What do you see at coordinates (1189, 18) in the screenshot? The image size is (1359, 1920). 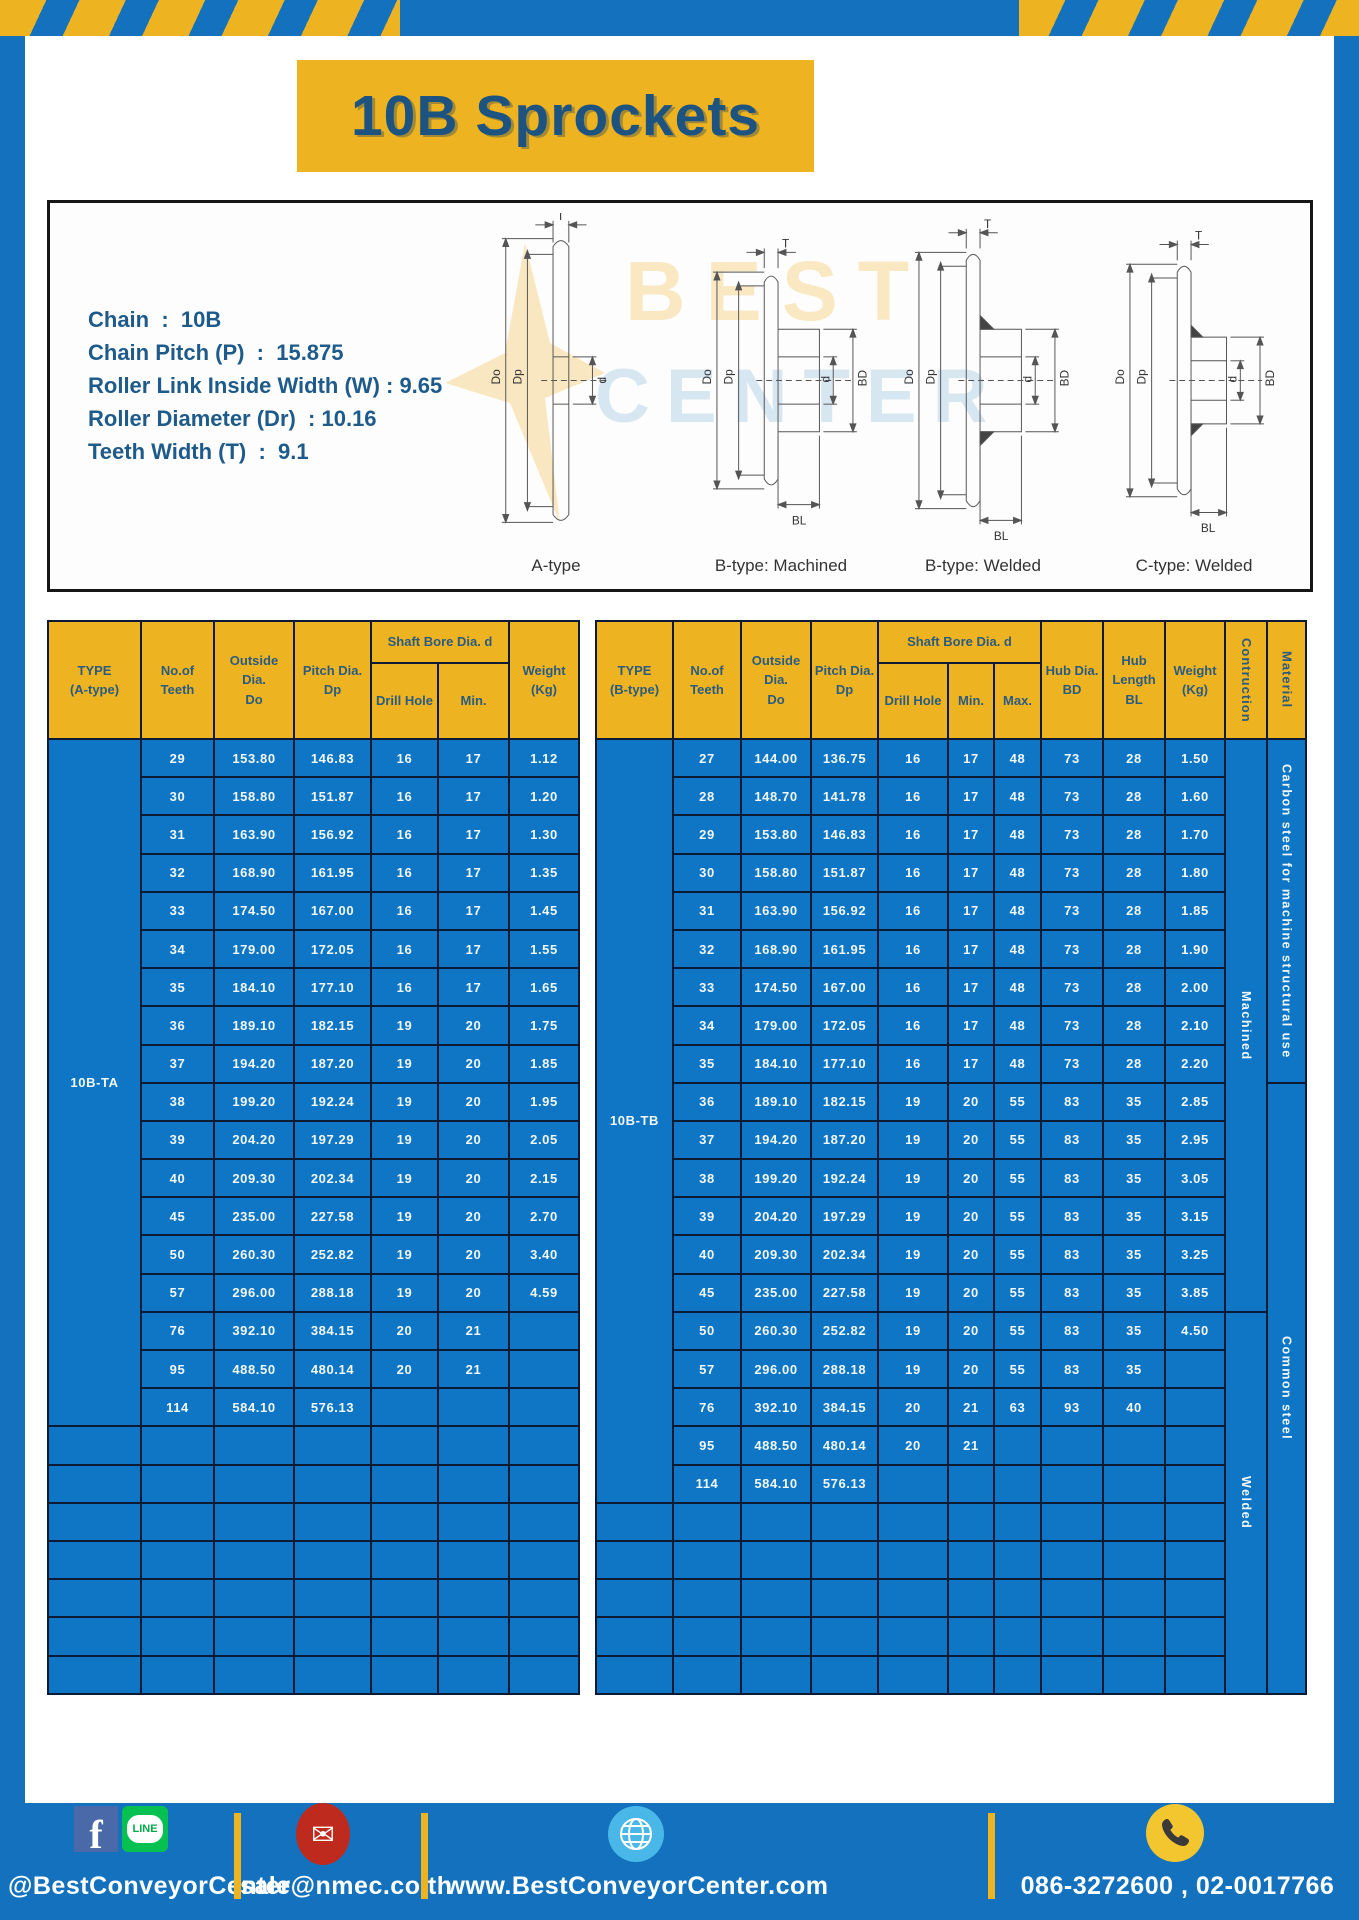 I see `caution-stripes-right` at bounding box center [1189, 18].